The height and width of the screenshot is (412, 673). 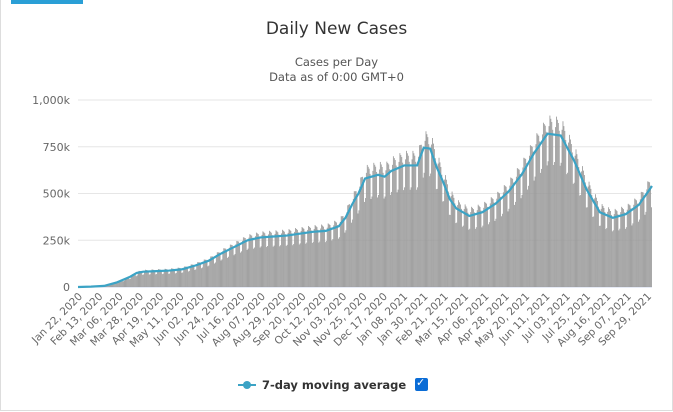 What do you see at coordinates (336, 29) in the screenshot?
I see `chart-title: Daily New Cases` at bounding box center [336, 29].